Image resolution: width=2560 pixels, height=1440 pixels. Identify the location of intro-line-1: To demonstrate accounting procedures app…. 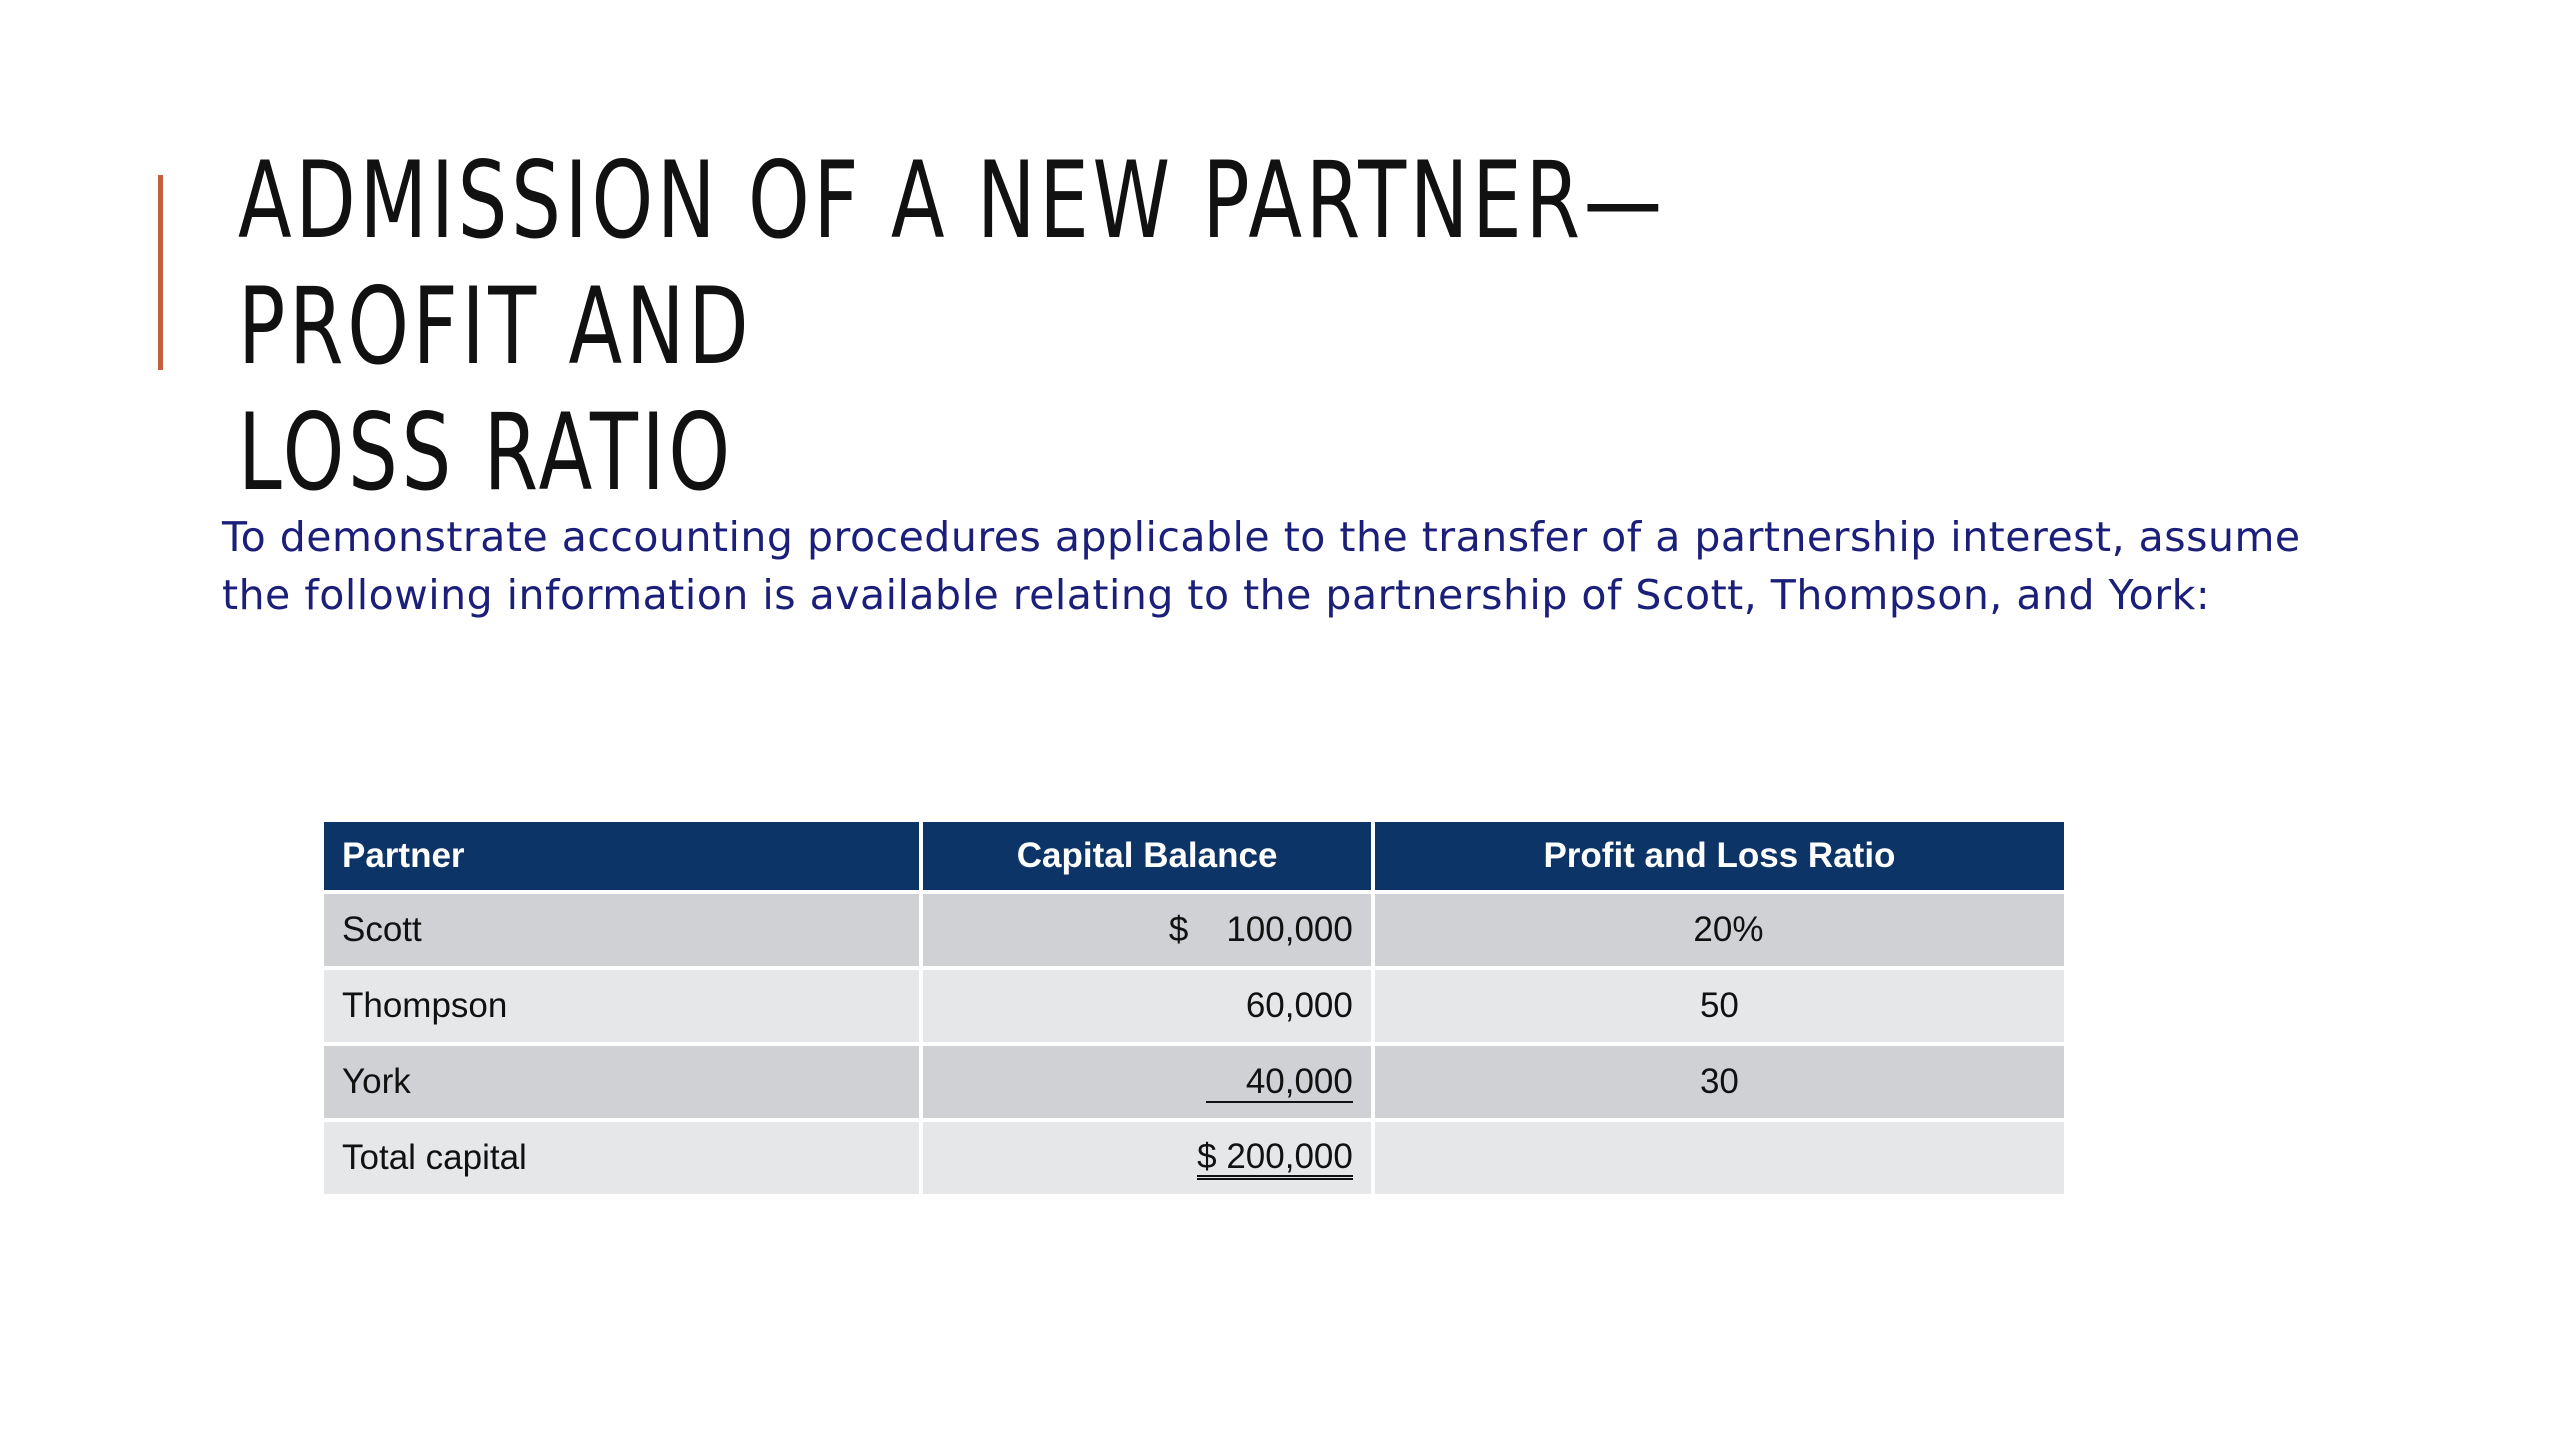
(1261, 537).